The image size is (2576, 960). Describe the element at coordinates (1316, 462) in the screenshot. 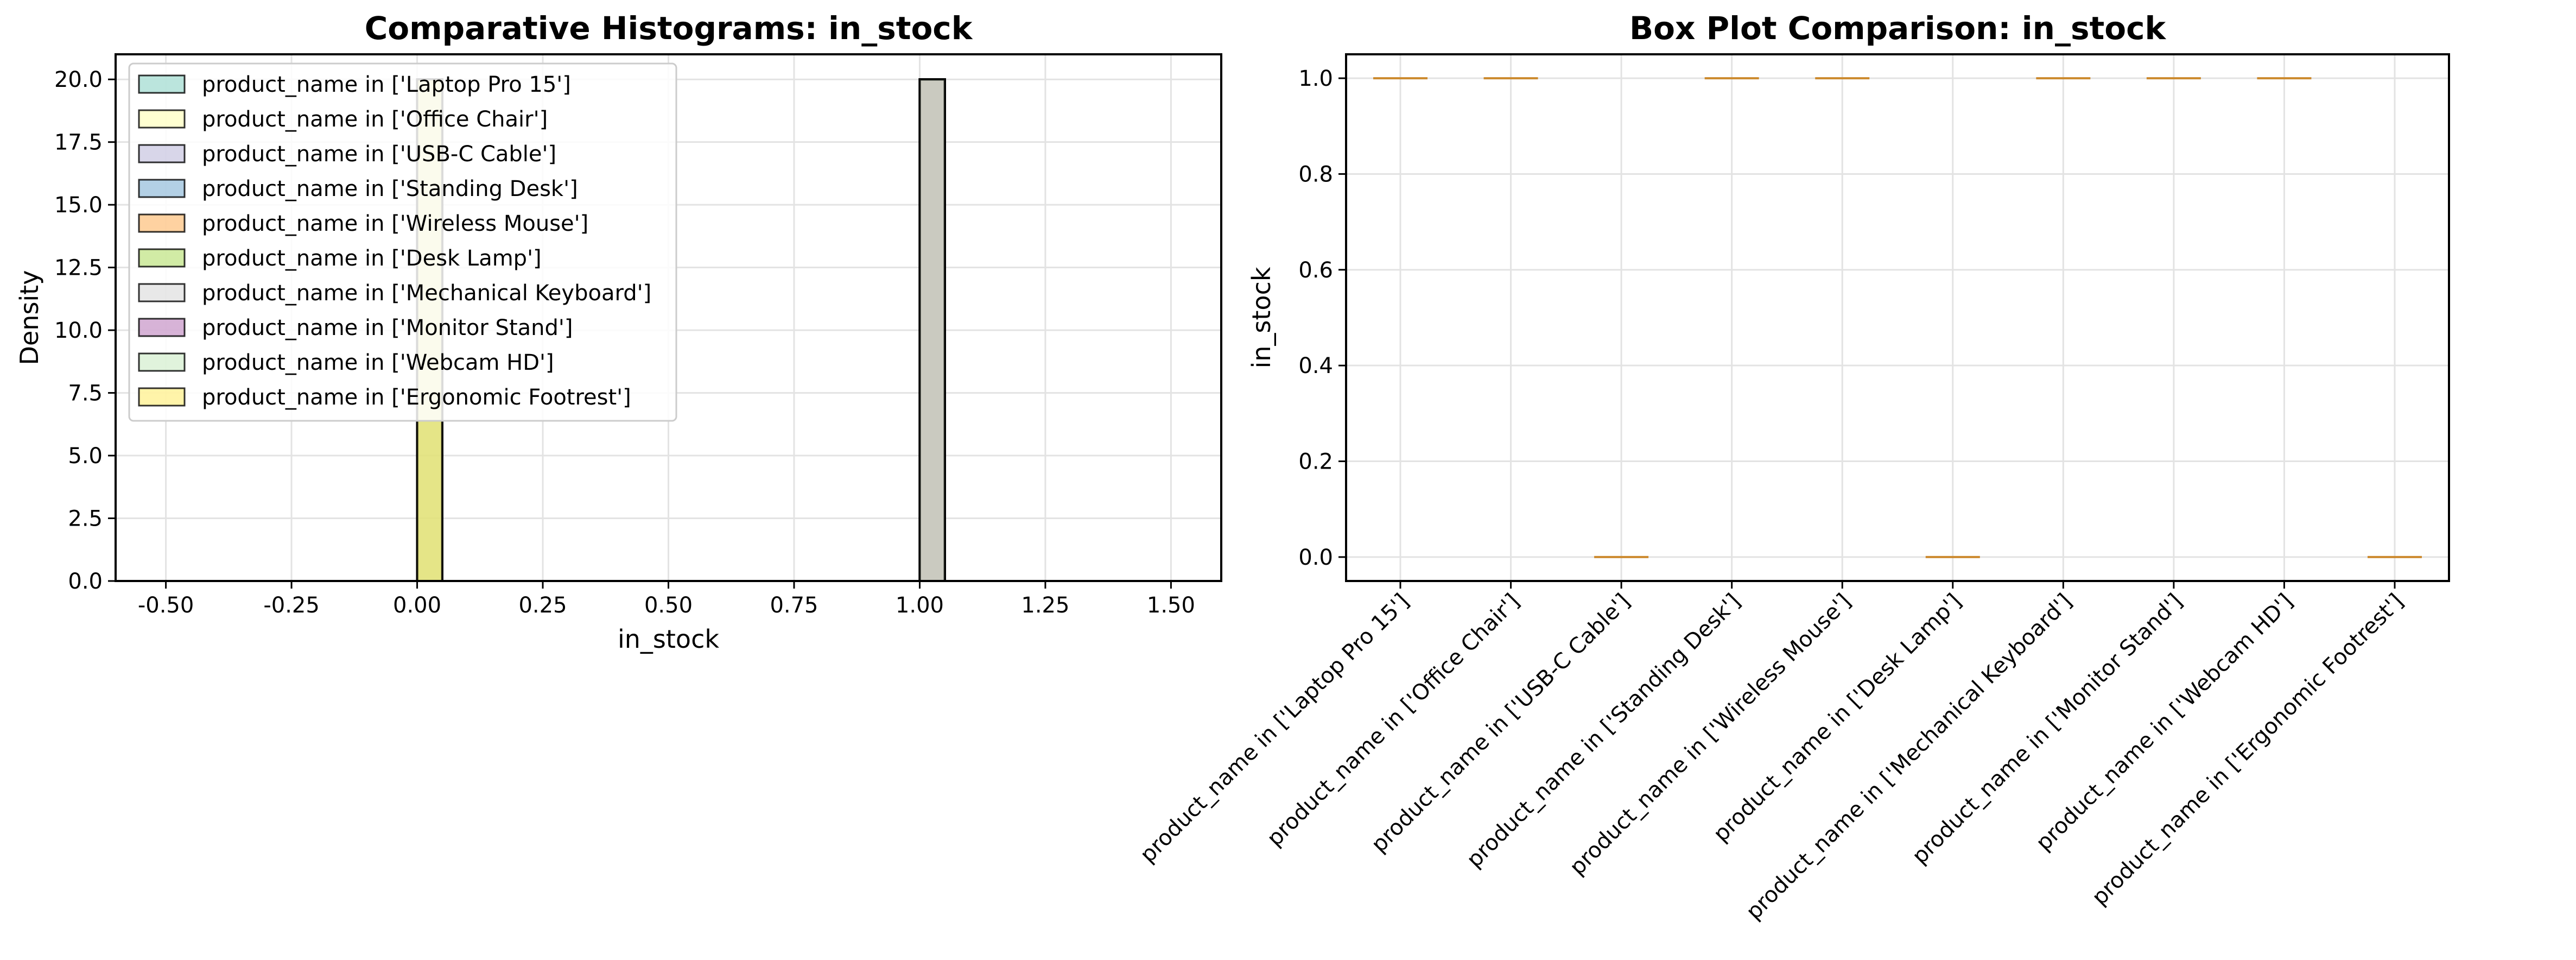

I see `y-tick-label: 0.2` at that location.